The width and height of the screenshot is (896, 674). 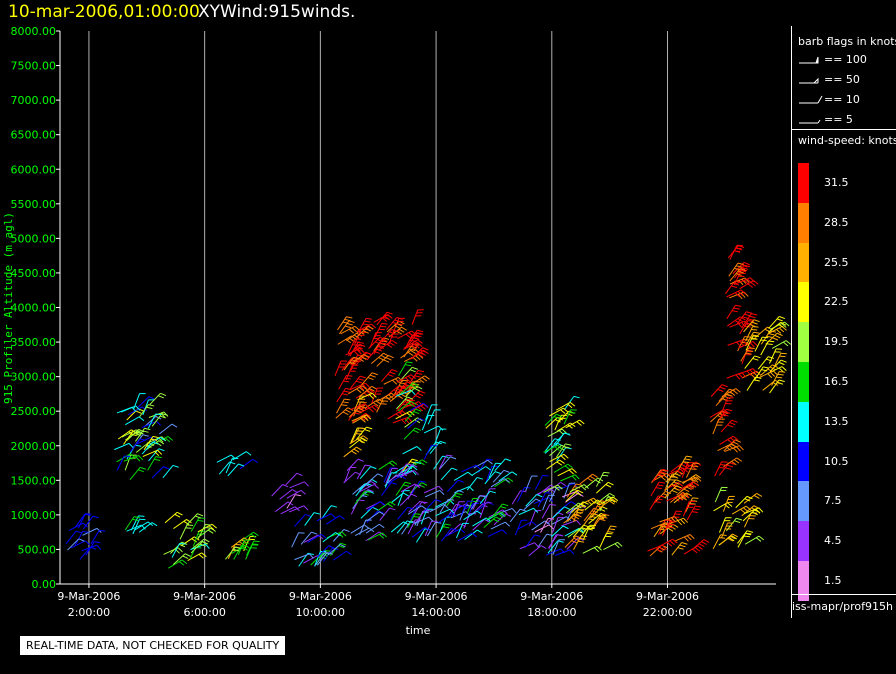 I want to click on y-tick-label: 0.00, so click(x=44, y=584).